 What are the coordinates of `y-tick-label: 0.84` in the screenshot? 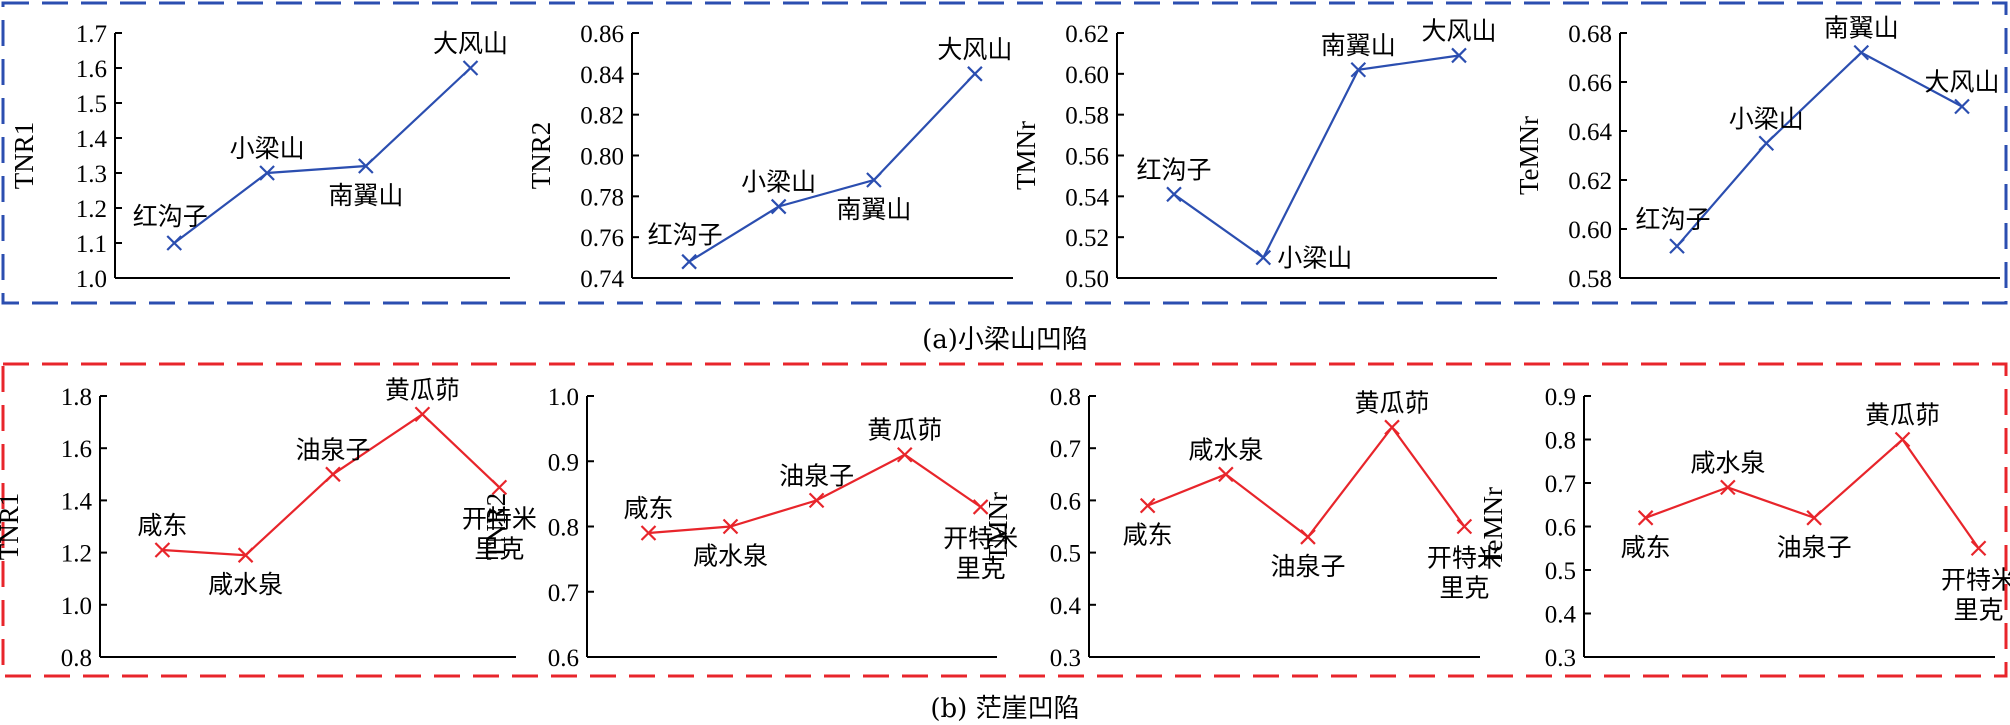 It's located at (602, 75).